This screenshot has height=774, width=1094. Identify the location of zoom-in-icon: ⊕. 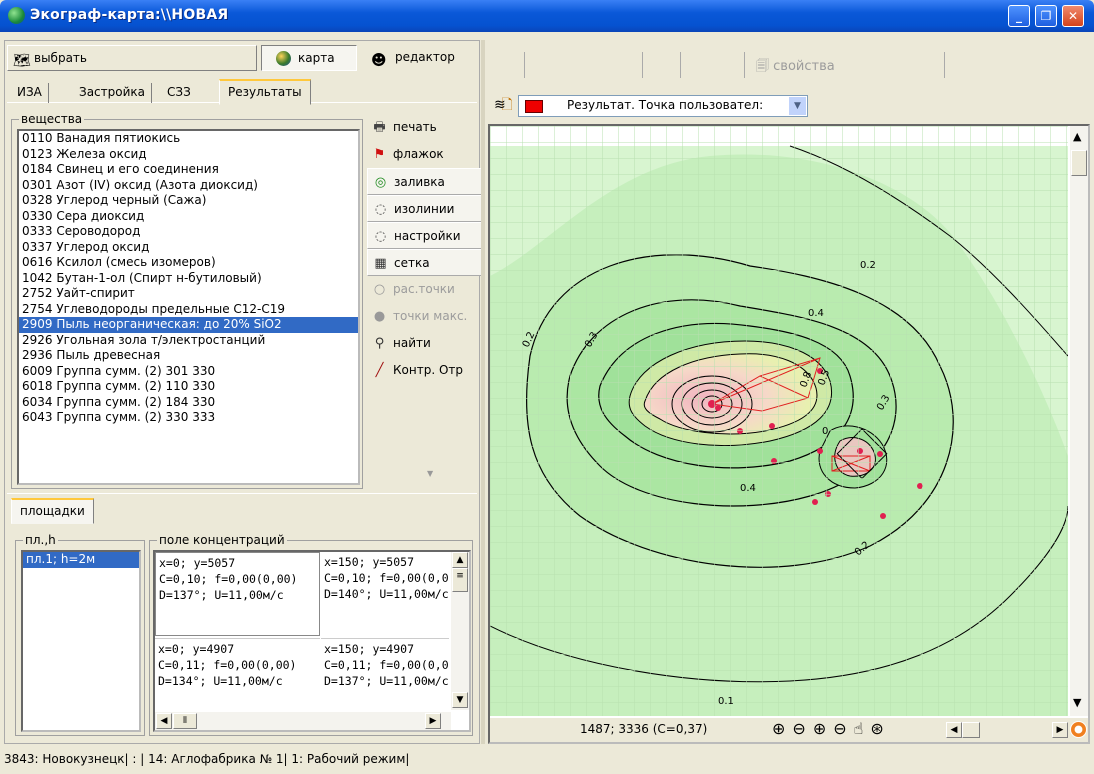
(823, 728).